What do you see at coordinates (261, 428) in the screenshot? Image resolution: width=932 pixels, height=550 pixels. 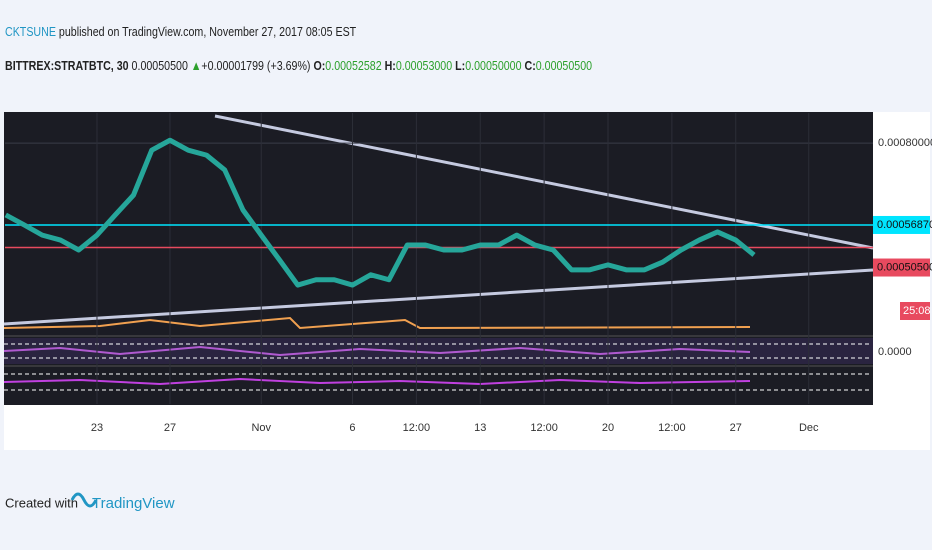 I see `x-tick-label: Nov` at bounding box center [261, 428].